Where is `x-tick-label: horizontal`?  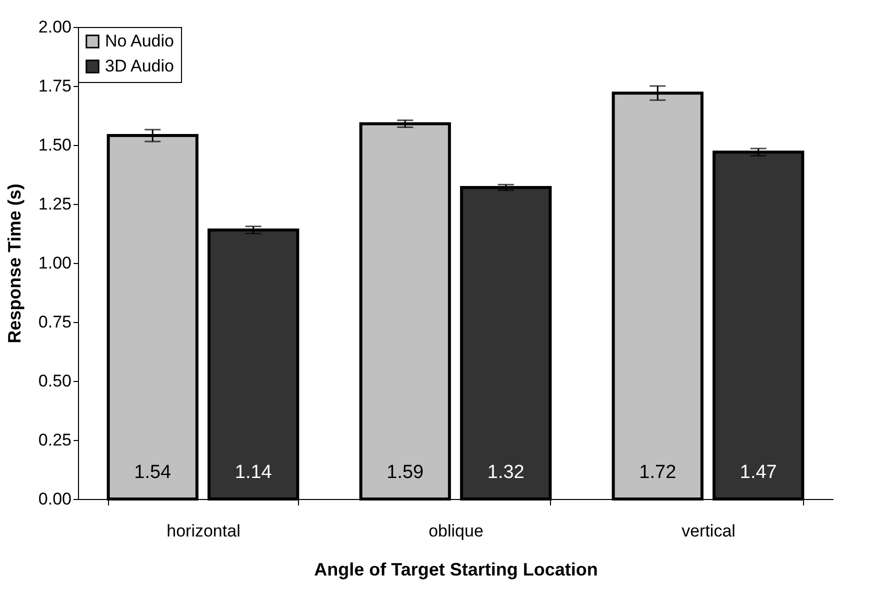 x-tick-label: horizontal is located at coordinates (203, 531).